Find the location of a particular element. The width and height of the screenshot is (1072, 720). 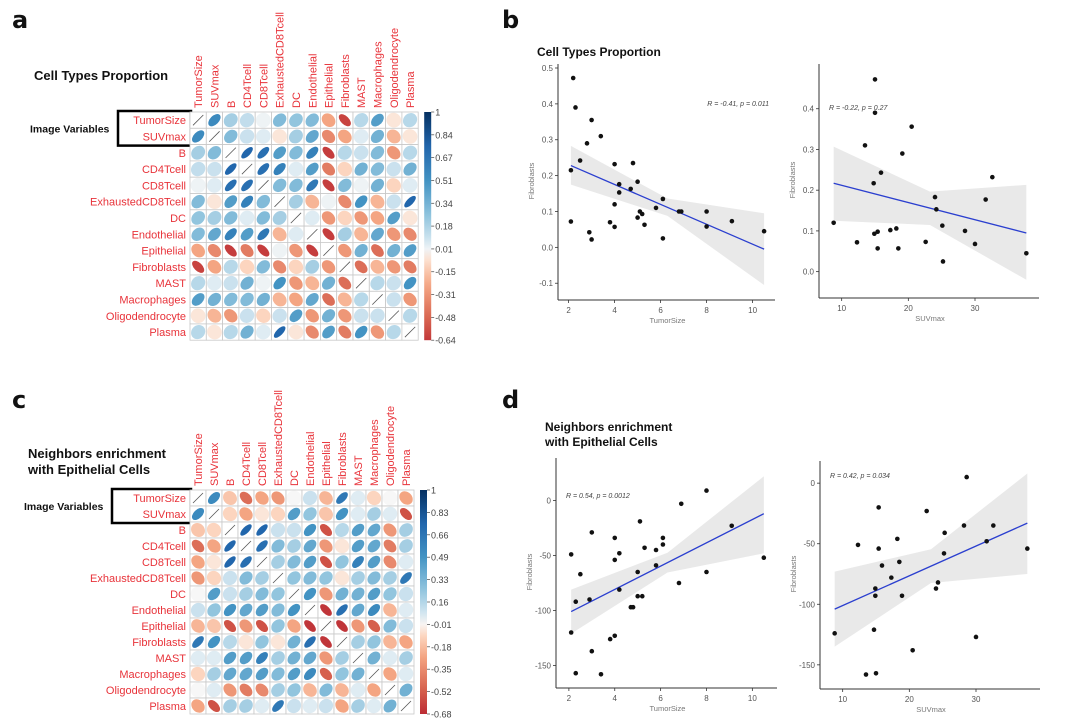

legend-tick-label: 0.49 is located at coordinates (440, 558).